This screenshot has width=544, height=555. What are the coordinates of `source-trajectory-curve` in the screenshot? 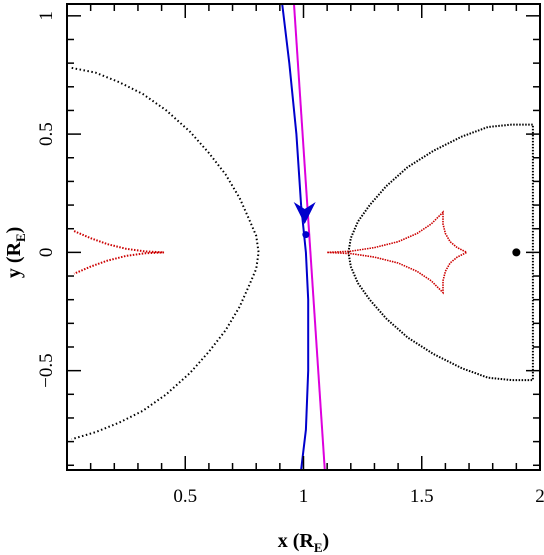 It's located at (295, 237).